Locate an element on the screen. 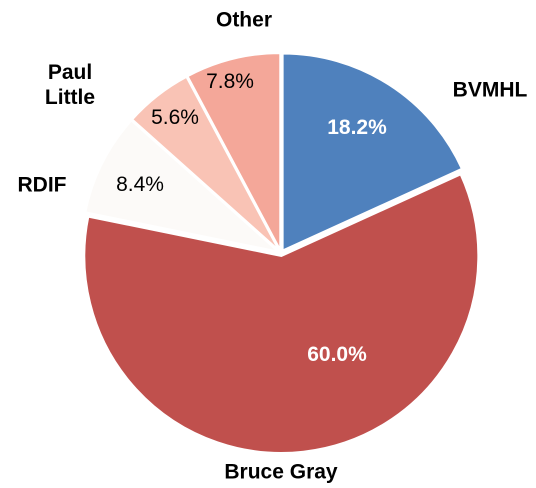 This screenshot has width=536, height=488. slice-label: Bruce Gray is located at coordinates (281, 472).